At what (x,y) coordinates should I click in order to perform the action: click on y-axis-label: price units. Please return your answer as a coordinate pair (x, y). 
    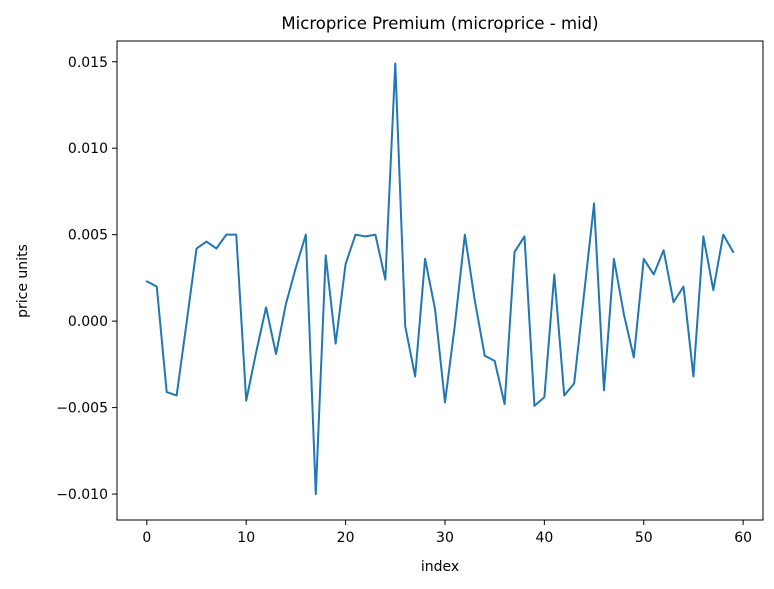
    Looking at the image, I should click on (23, 281).